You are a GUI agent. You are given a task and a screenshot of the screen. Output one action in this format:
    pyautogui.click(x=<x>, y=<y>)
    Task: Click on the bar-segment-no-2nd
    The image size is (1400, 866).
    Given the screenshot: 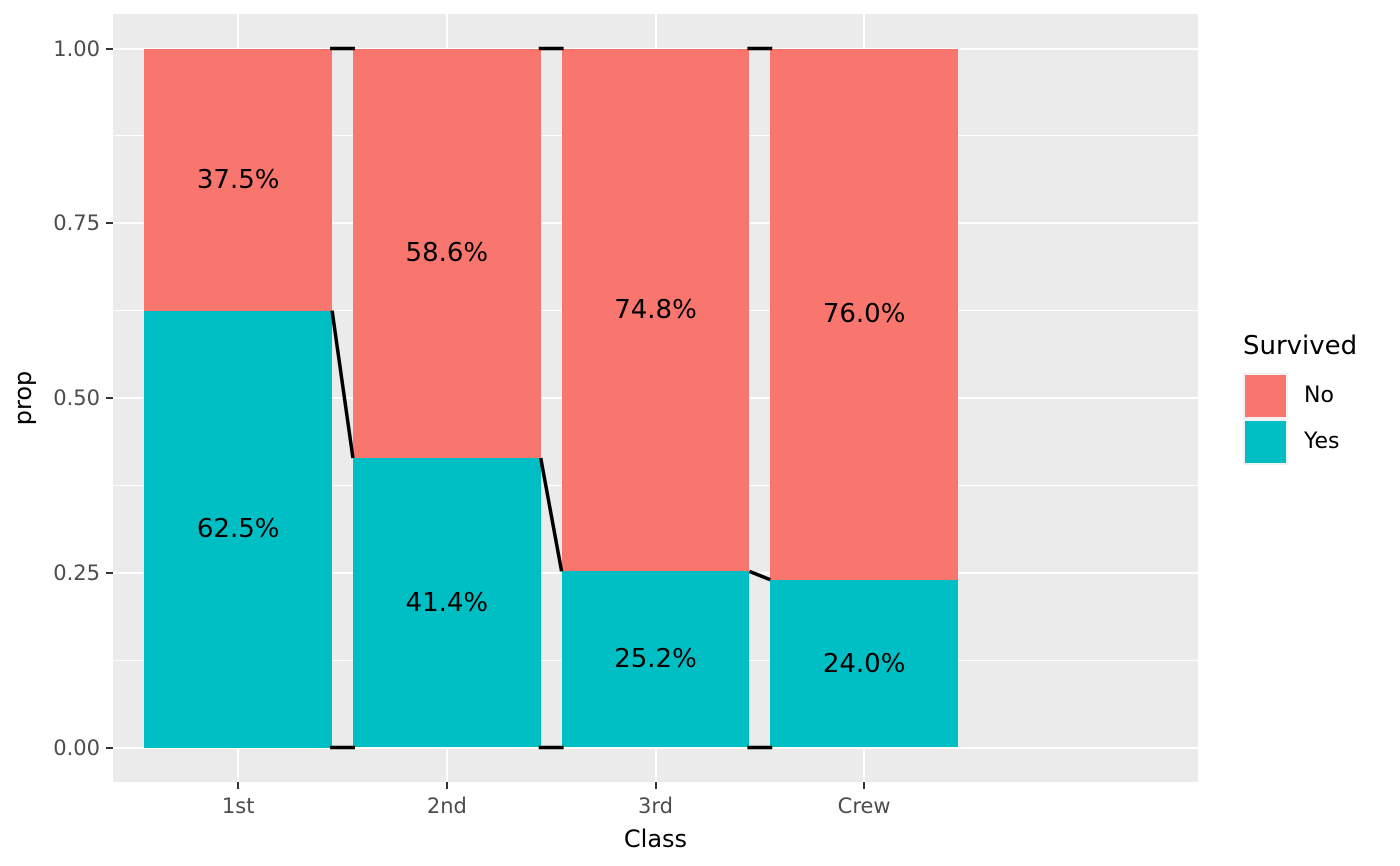 What is the action you would take?
    pyautogui.click(x=446, y=253)
    